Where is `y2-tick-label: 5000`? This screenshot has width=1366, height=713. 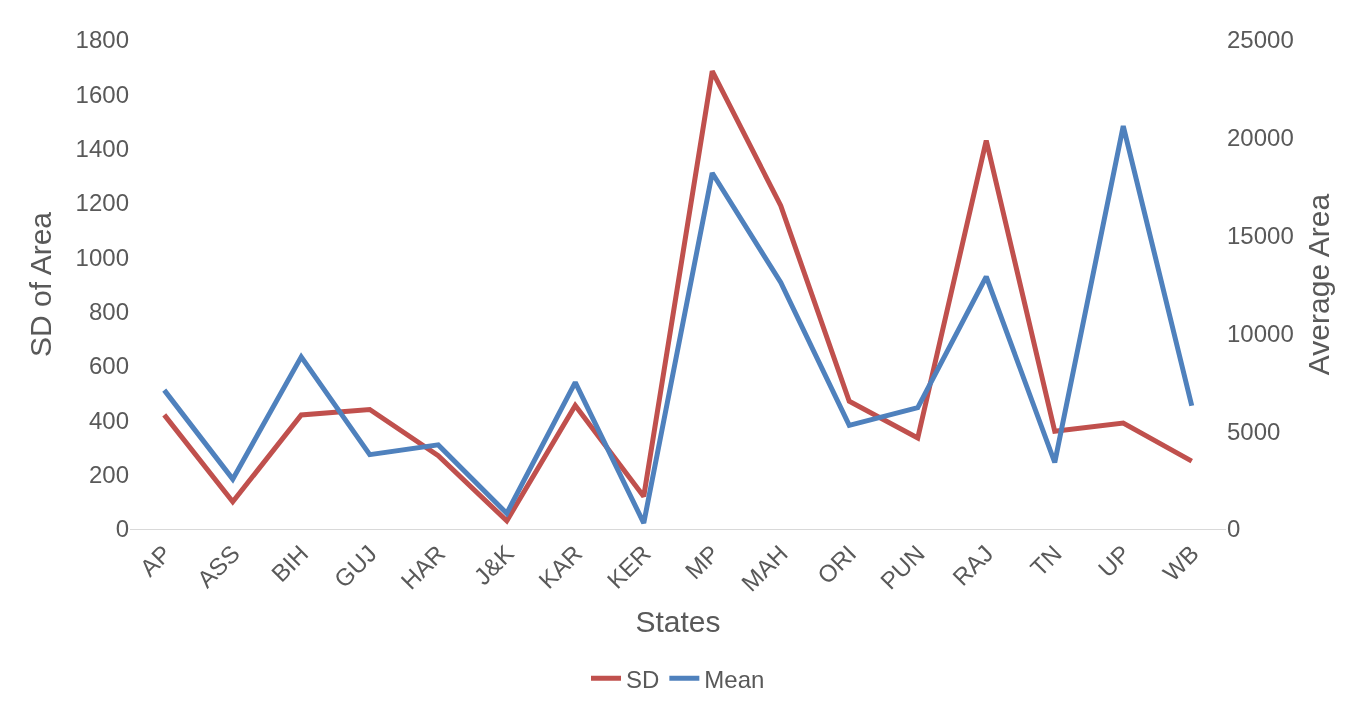
y2-tick-label: 5000 is located at coordinates (1254, 431).